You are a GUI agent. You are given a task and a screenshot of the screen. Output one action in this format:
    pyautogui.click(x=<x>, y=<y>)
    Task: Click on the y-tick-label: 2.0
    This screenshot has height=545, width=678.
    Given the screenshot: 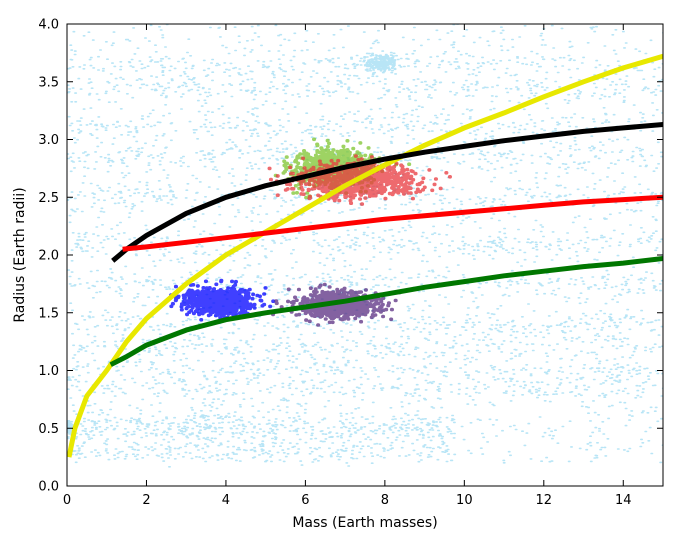 What is the action you would take?
    pyautogui.click(x=48, y=256)
    